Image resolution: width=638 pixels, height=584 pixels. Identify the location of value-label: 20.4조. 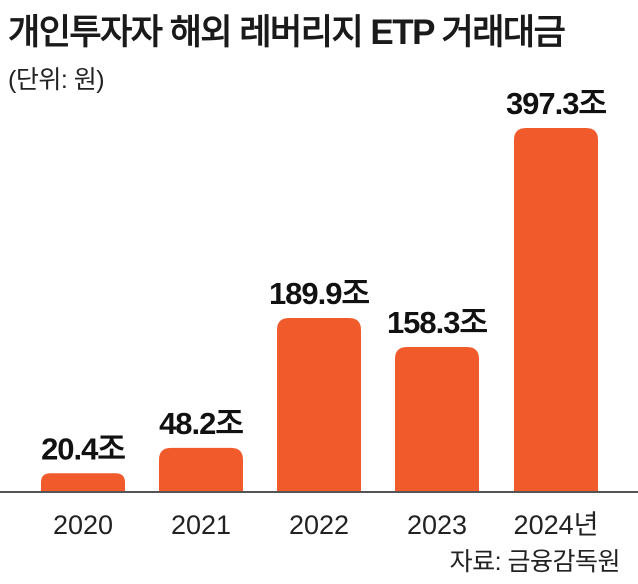
(83, 448).